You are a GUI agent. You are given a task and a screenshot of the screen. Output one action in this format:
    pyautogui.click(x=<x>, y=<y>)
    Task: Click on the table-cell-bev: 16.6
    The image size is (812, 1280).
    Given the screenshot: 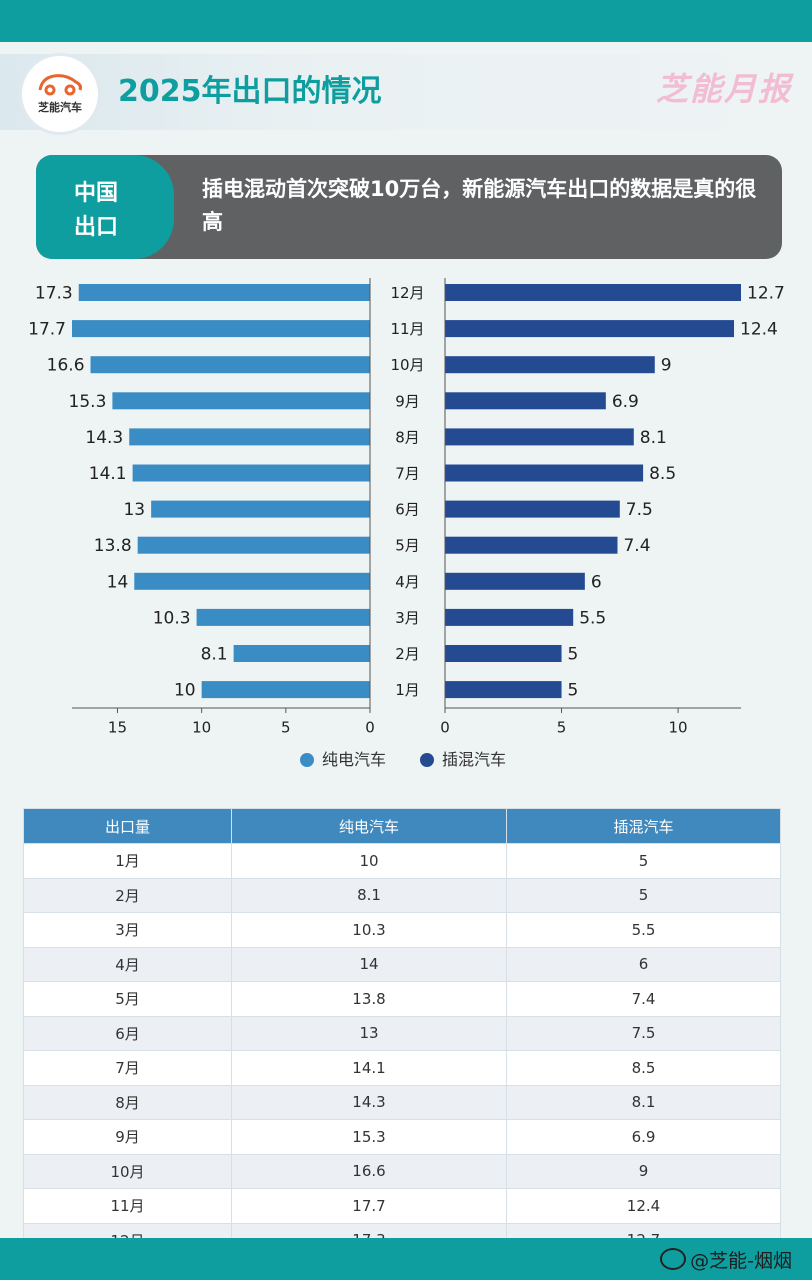 What is the action you would take?
    pyautogui.click(x=369, y=1171)
    